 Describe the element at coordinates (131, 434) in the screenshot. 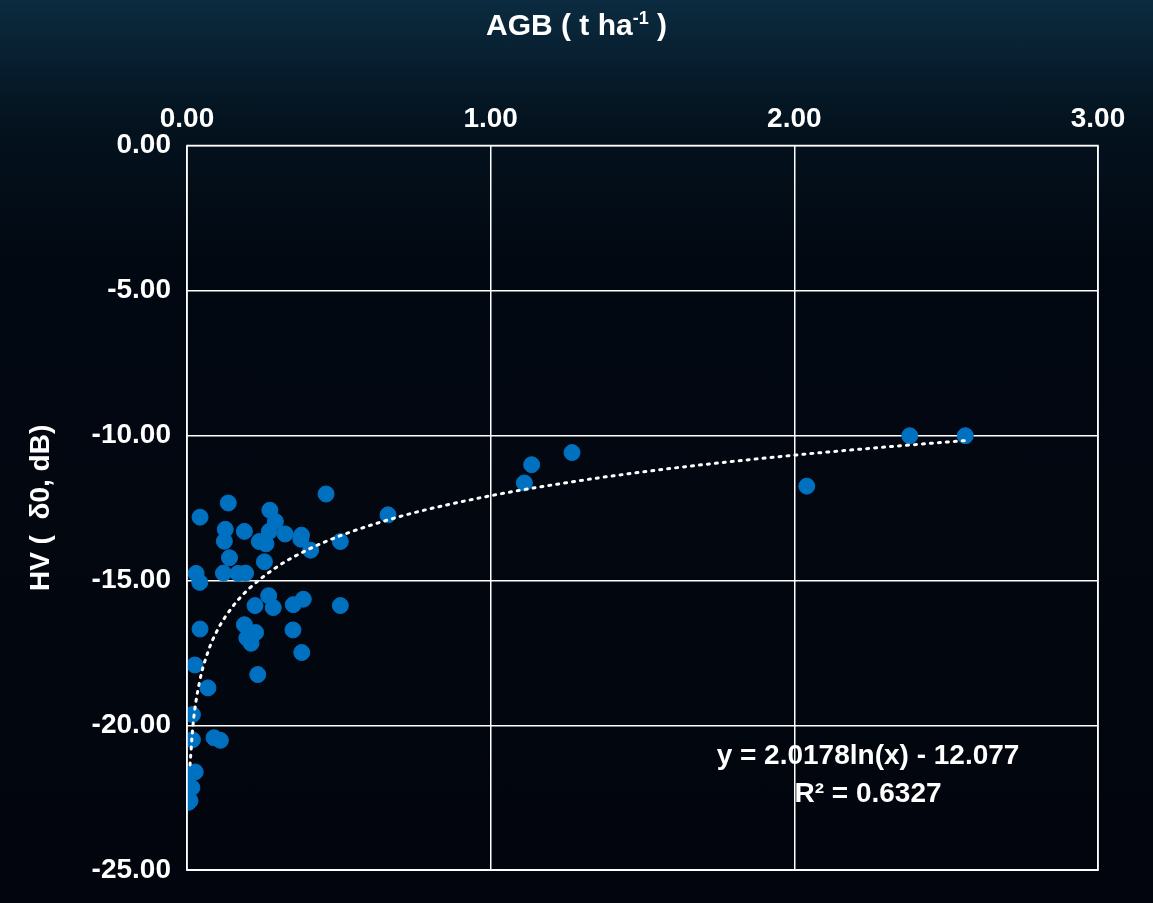

I see `y-tick-label: -10.00` at that location.